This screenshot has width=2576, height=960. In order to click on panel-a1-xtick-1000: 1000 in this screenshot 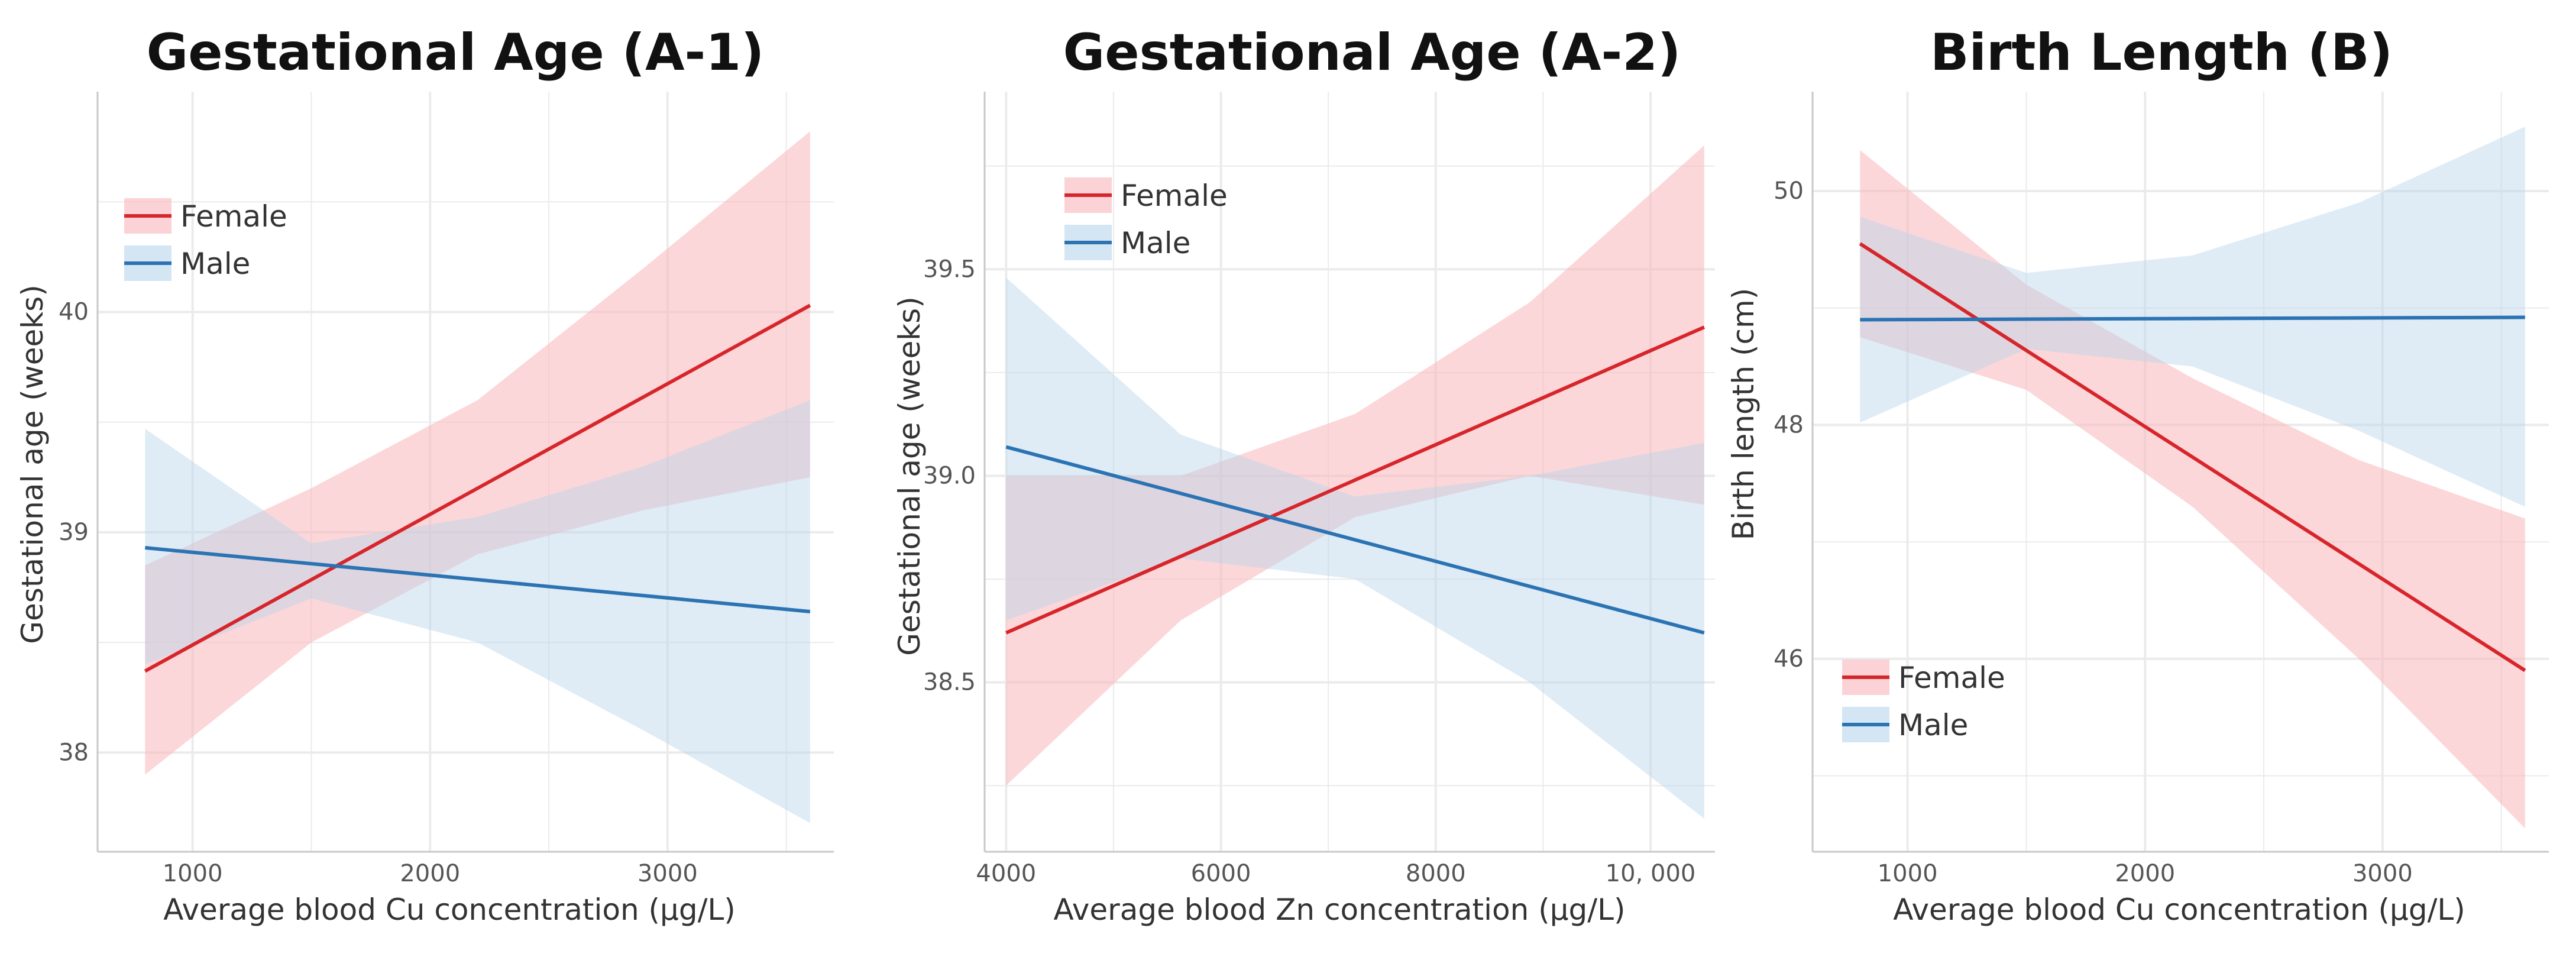, I will do `click(193, 873)`.